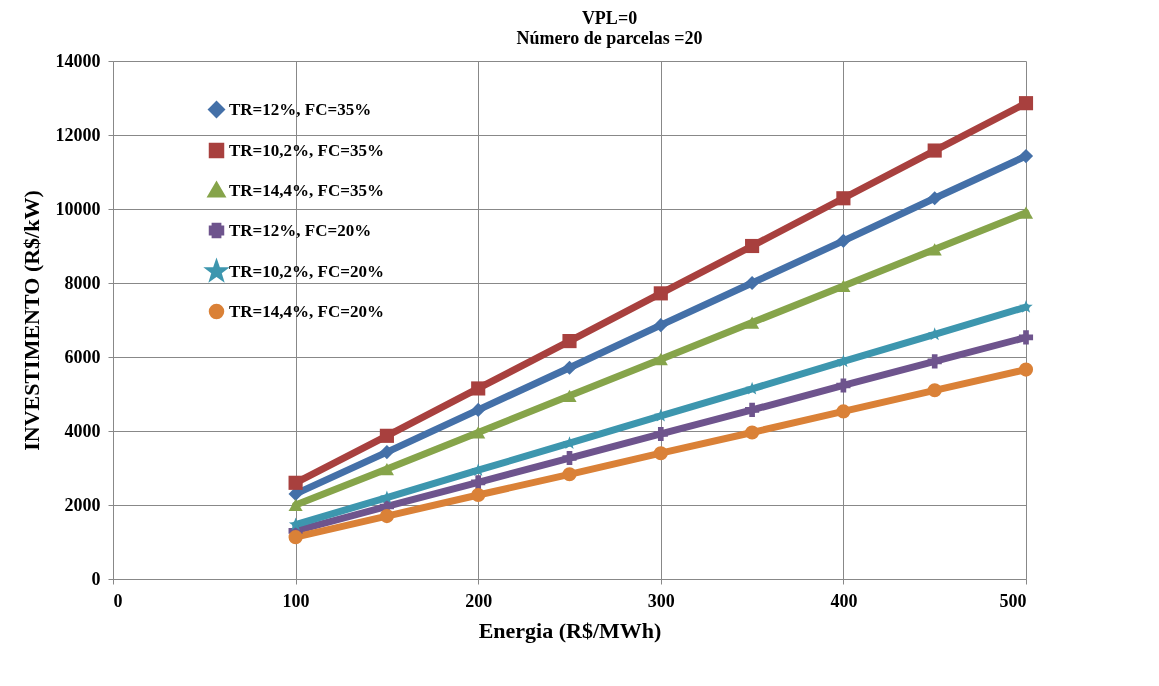 The width and height of the screenshot is (1159, 686). I want to click on y-tick-label: 2000, so click(82, 504).